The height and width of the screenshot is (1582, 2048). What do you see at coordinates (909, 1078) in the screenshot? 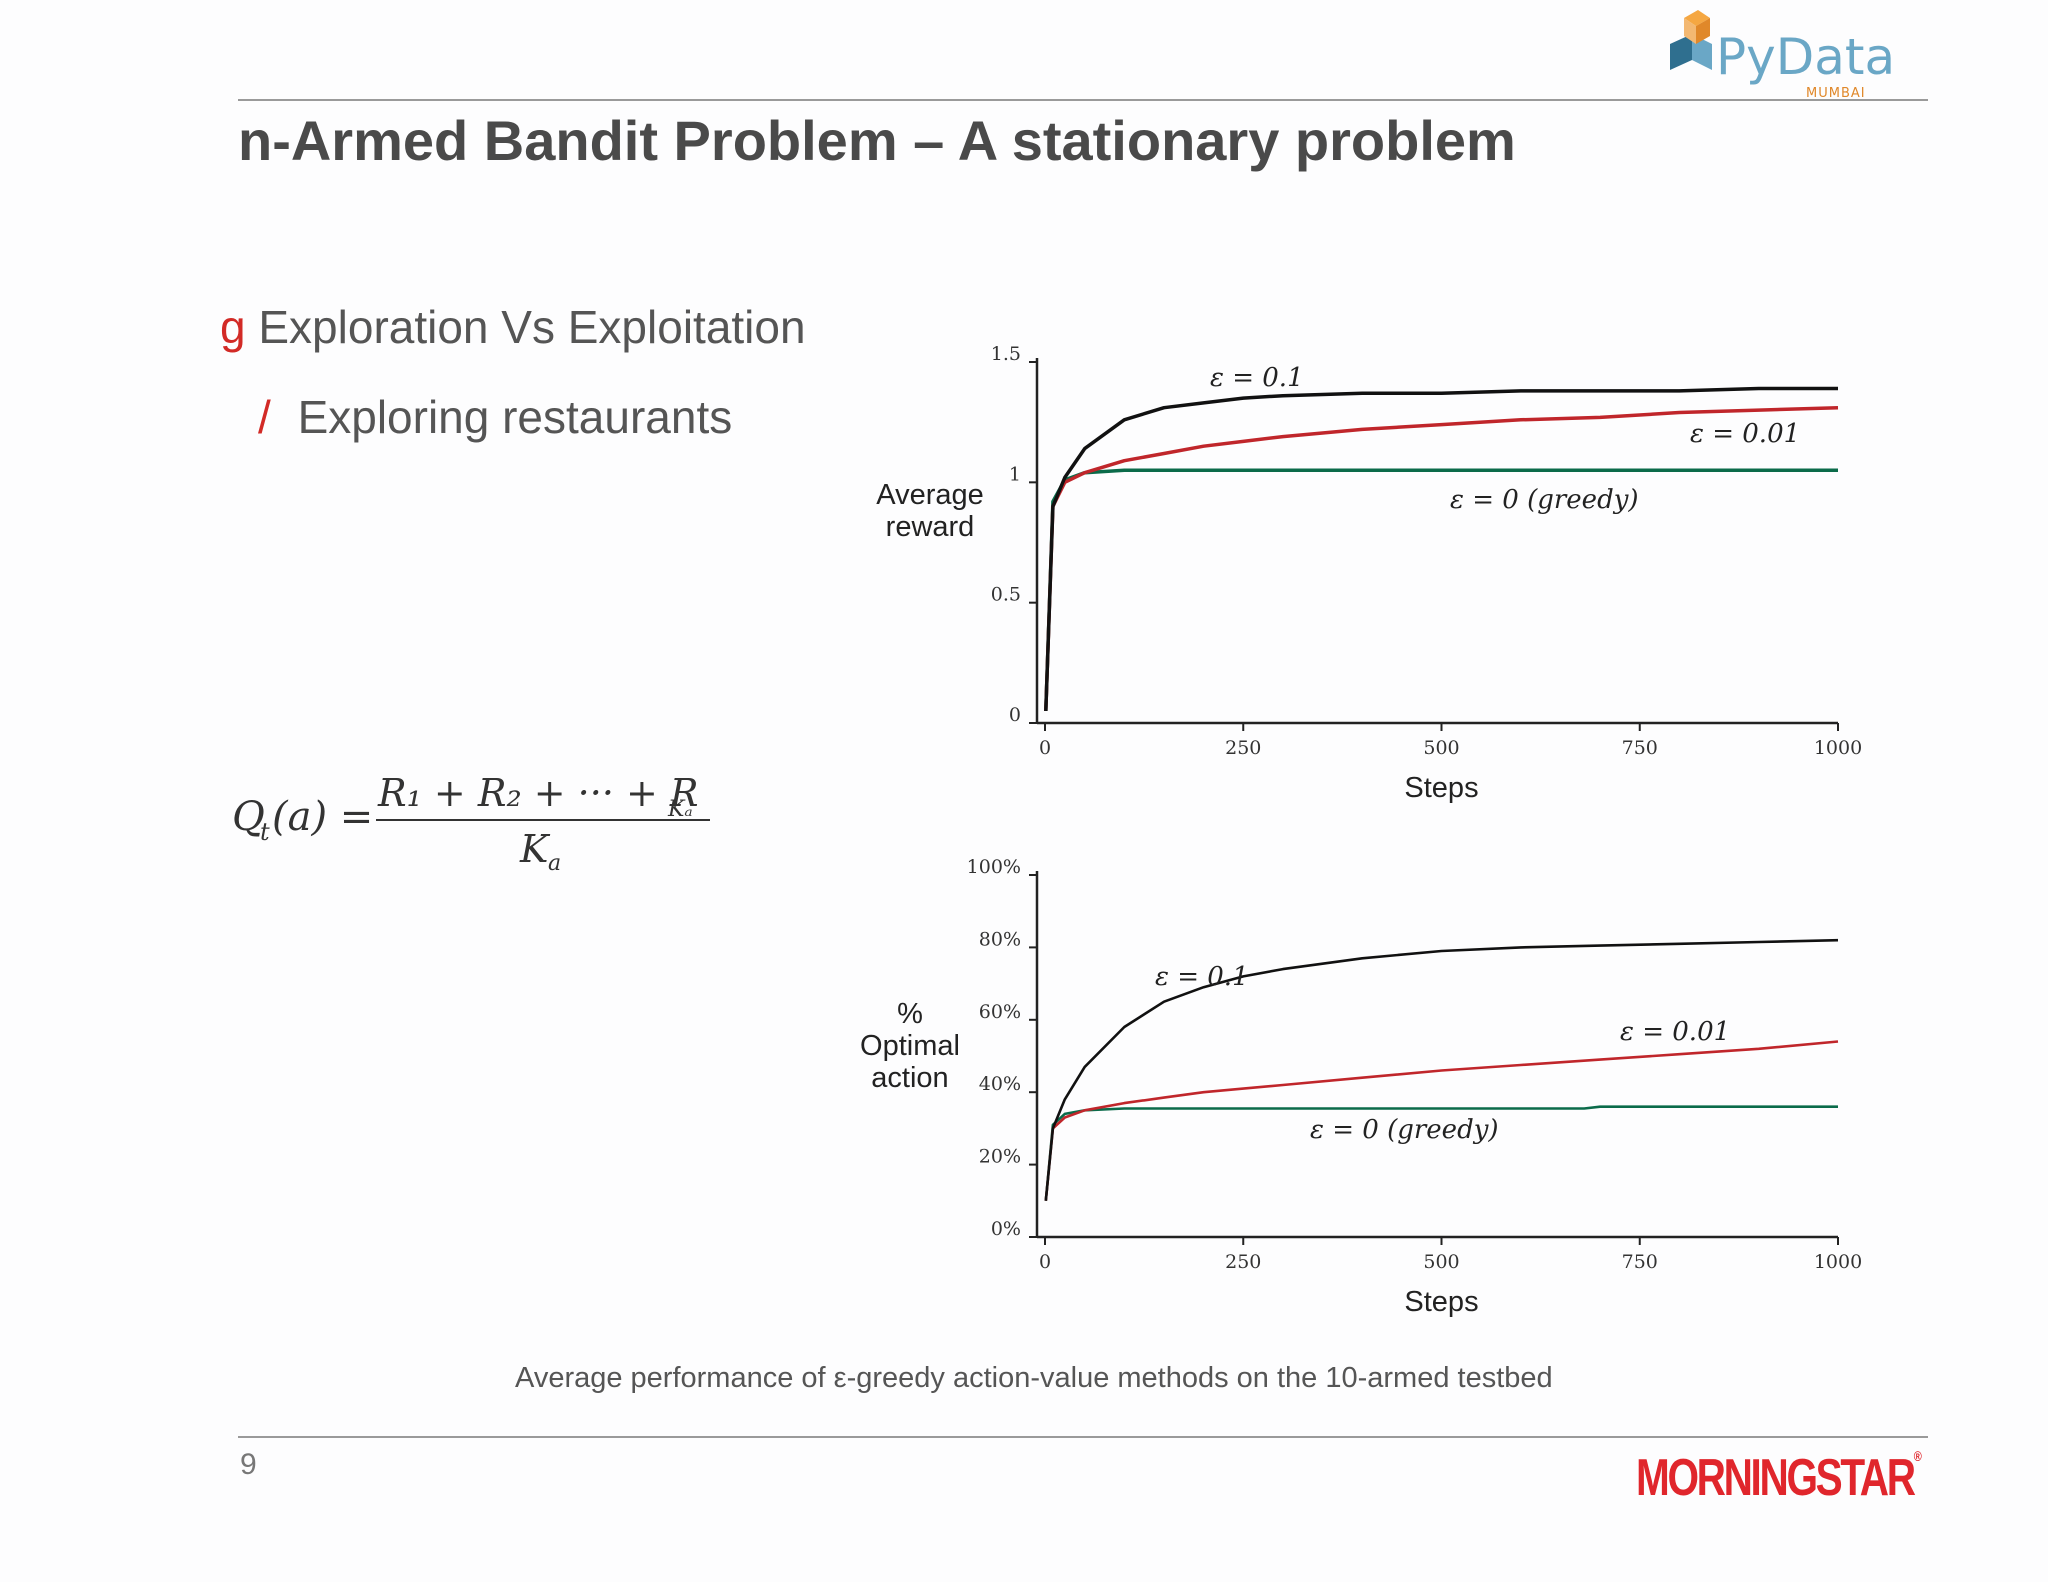
I see `y-axis-label-line: action` at bounding box center [909, 1078].